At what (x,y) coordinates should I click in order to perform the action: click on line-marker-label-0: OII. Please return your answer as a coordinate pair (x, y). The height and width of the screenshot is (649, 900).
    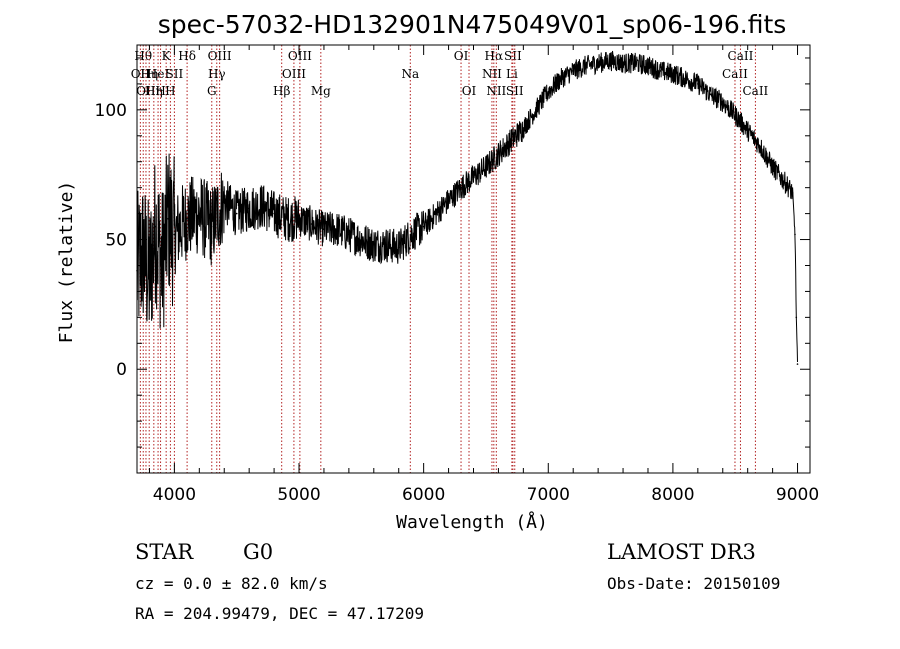
    Looking at the image, I should click on (141, 74).